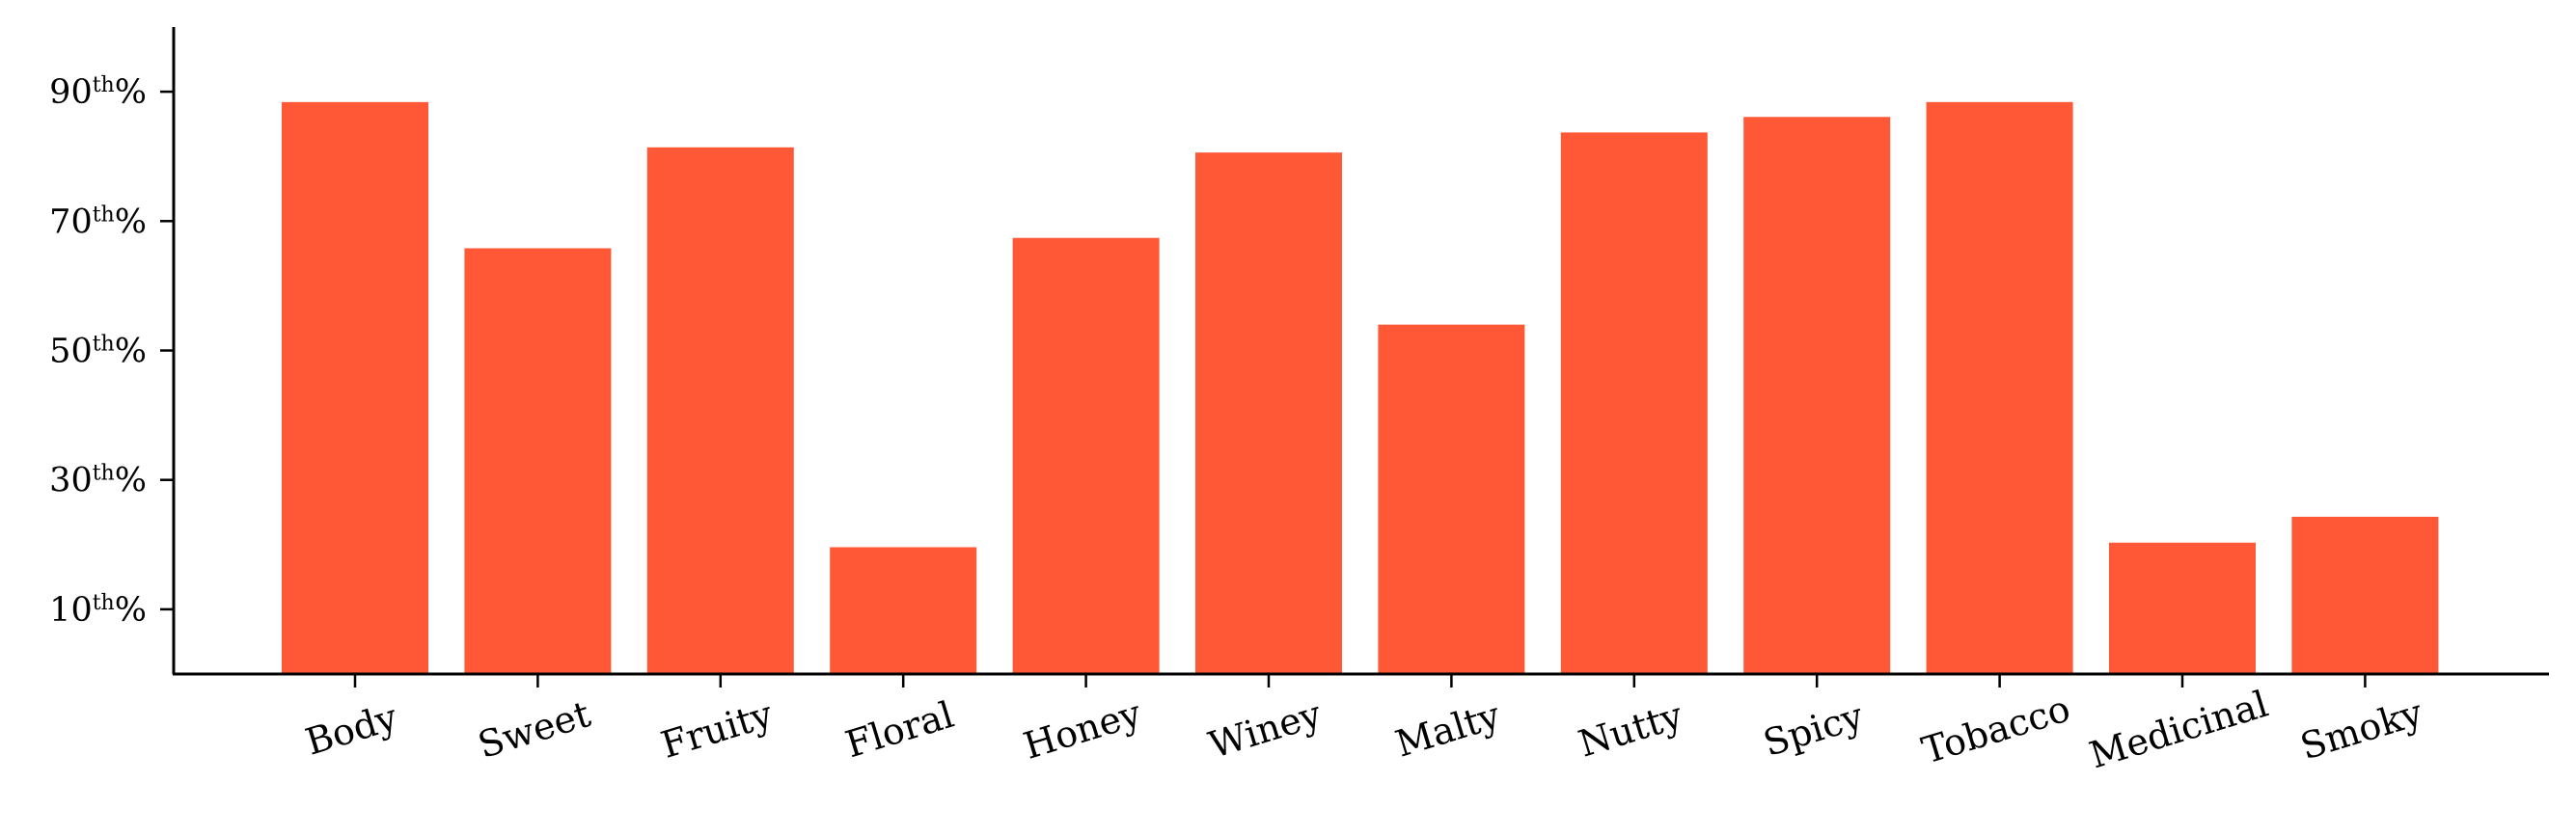 The height and width of the screenshot is (836, 2576). I want to click on bar-body, so click(355, 387).